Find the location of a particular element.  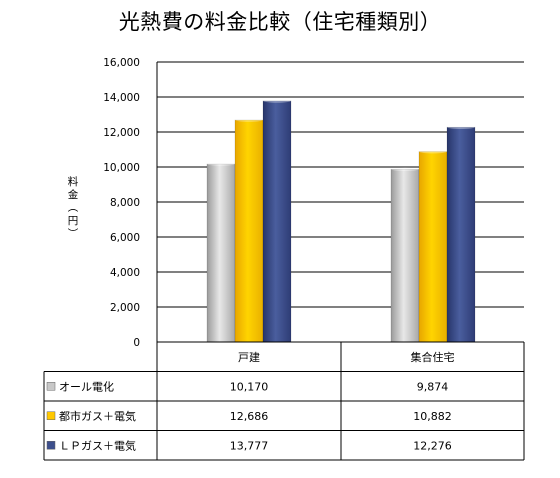

chart-title: 光熱費の料金比較（住宅種類別） is located at coordinates (280, 22).